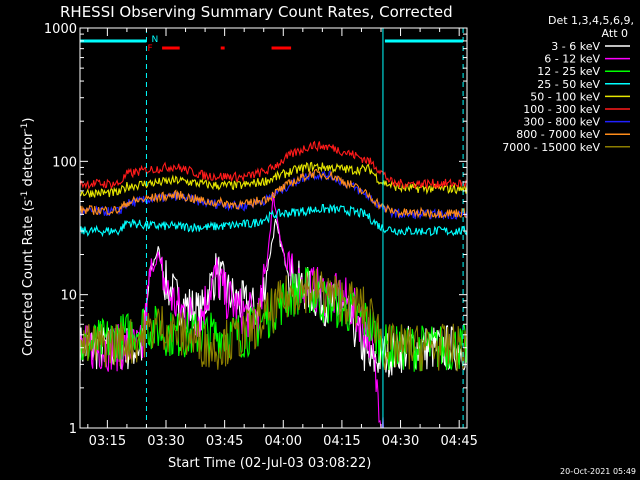 This screenshot has width=640, height=480. I want to click on legend-label-7: 300 - 800 keV, so click(561, 122).